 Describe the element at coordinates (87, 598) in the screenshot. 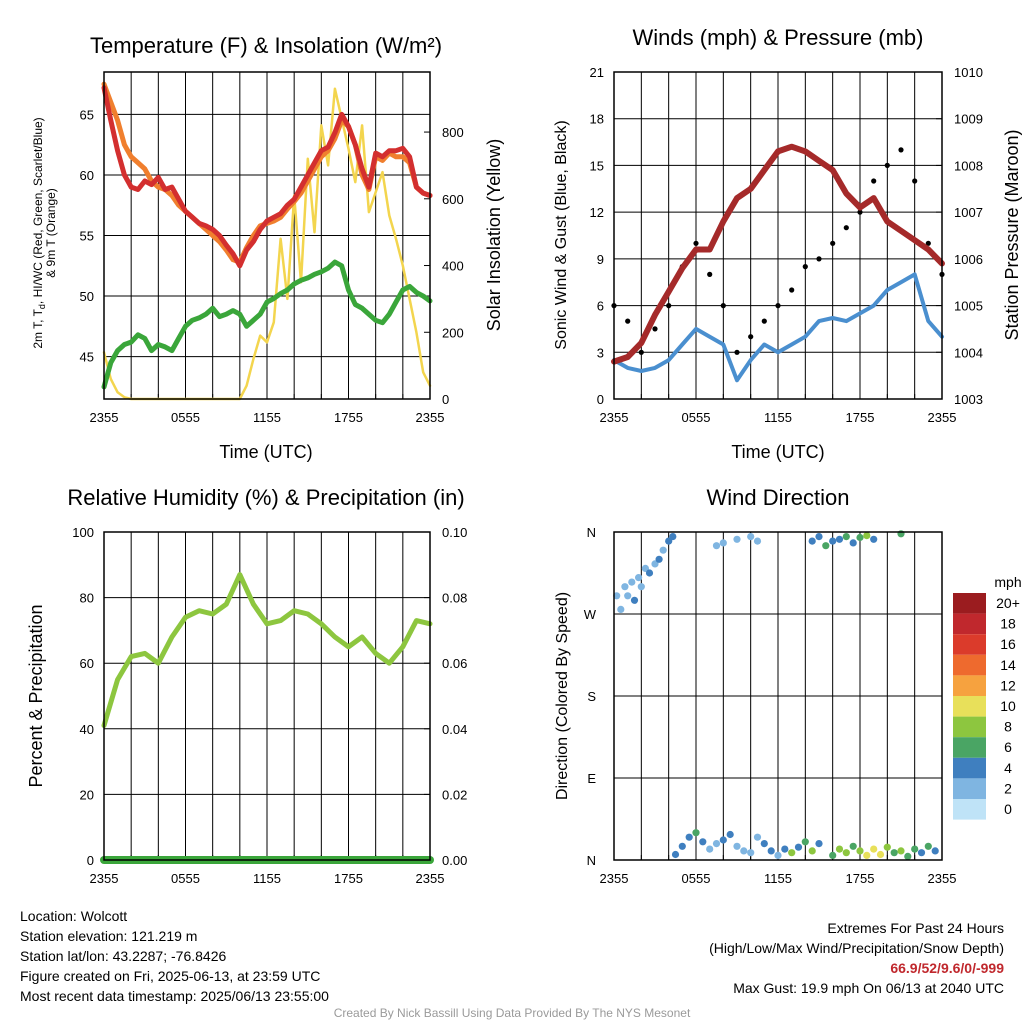

I see `rh-ytick-label: 80` at that location.